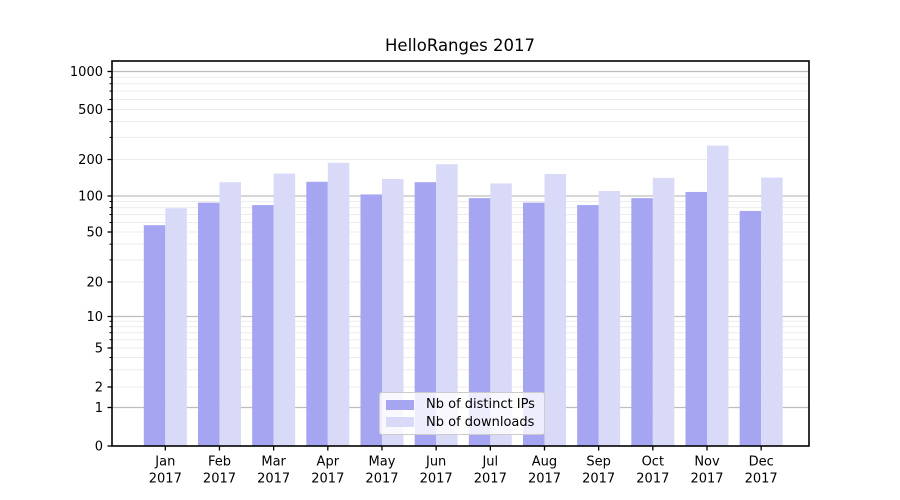  I want to click on bar-distinct-ips-mar, so click(263, 325).